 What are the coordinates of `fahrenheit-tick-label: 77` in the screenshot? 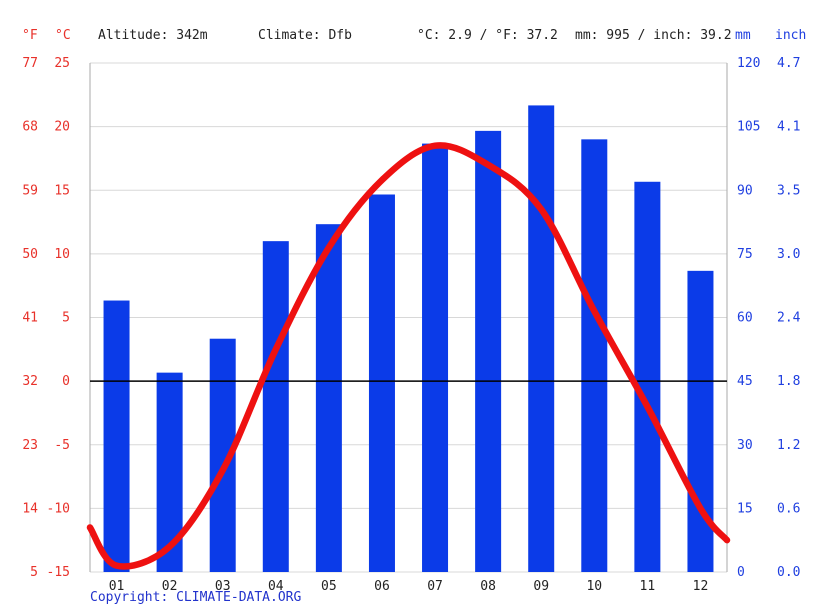 It's located at (30, 63).